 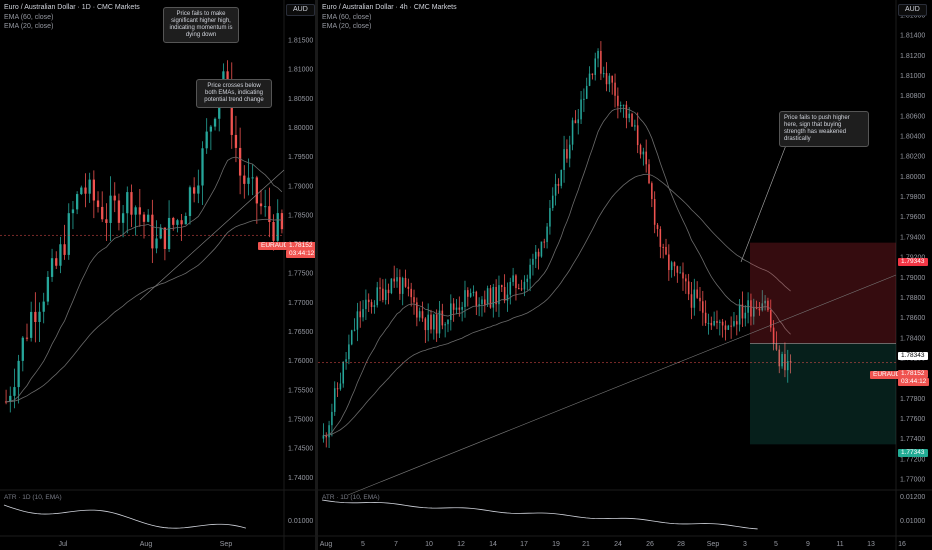 What do you see at coordinates (912, 479) in the screenshot?
I see `price-tick-label: 1.77000` at bounding box center [912, 479].